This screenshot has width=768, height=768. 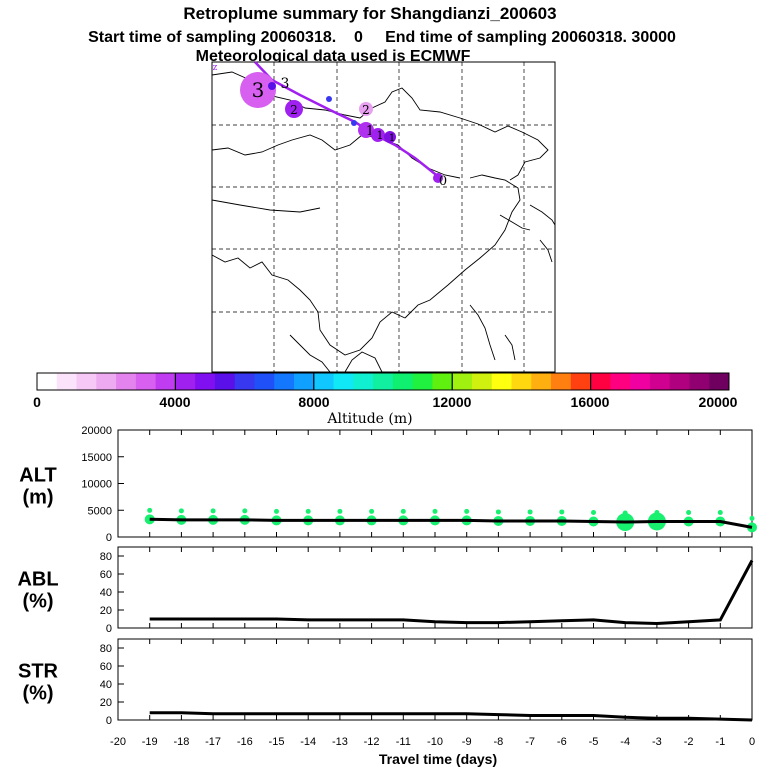 What do you see at coordinates (467, 742) in the screenshot?
I see `x-tick-label: -9` at bounding box center [467, 742].